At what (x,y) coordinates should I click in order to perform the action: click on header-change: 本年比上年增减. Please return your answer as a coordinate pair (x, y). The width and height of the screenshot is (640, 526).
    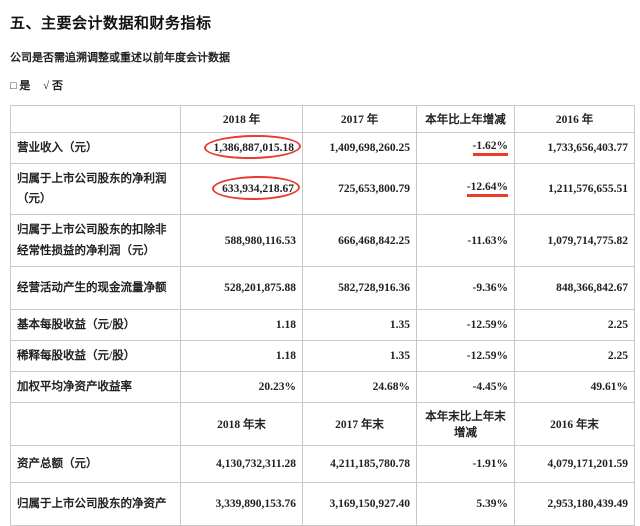
    Looking at the image, I should click on (465, 119).